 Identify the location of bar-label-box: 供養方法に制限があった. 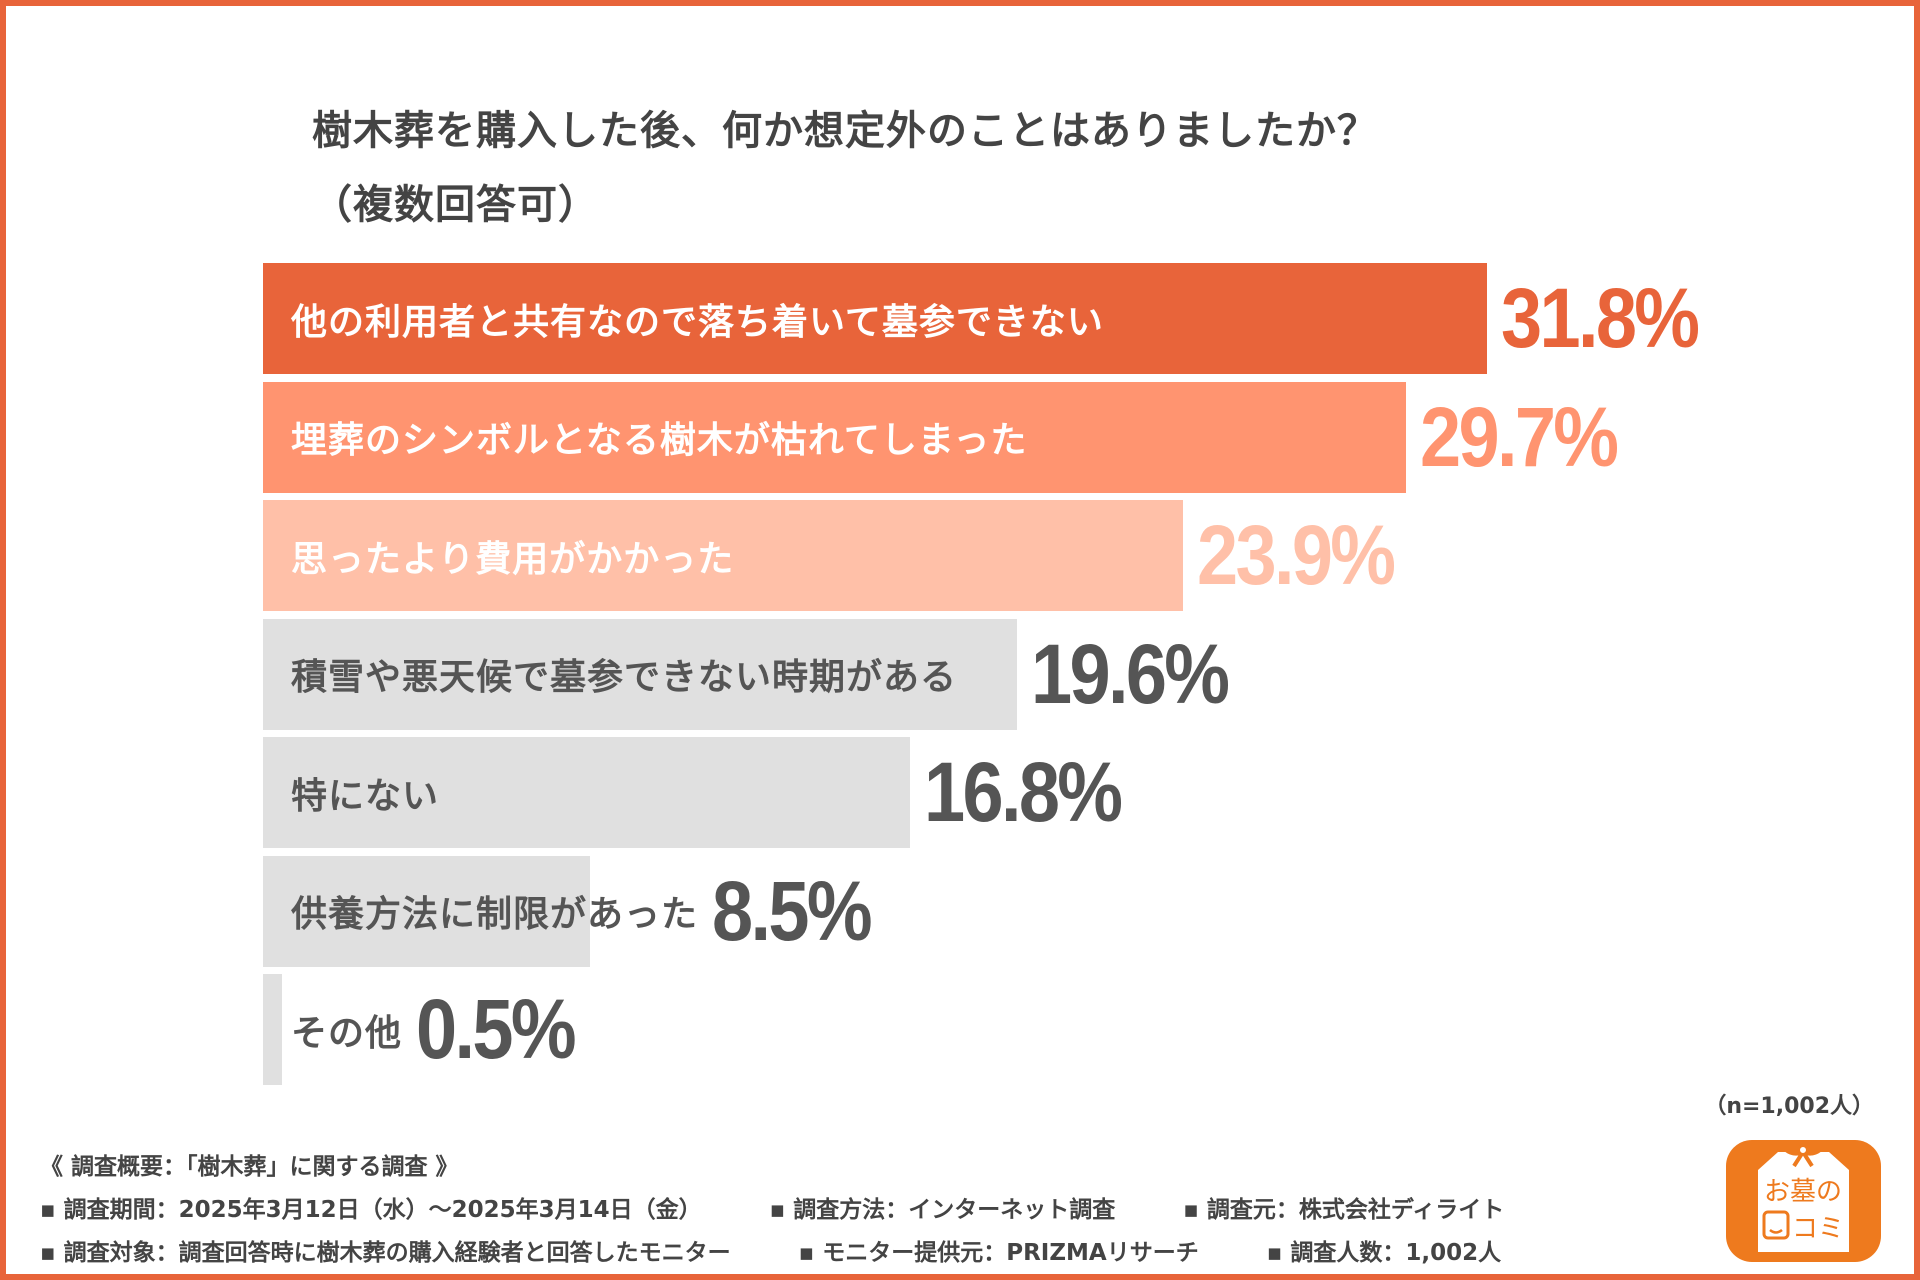
(480, 911).